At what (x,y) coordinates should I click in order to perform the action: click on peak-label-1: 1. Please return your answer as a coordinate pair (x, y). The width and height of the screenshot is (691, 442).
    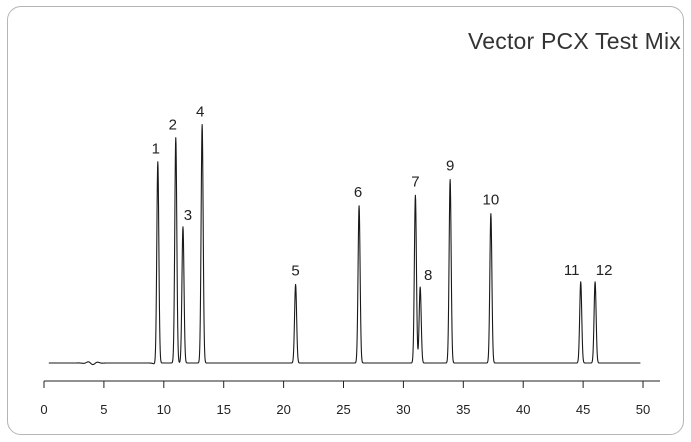
    Looking at the image, I should click on (156, 148).